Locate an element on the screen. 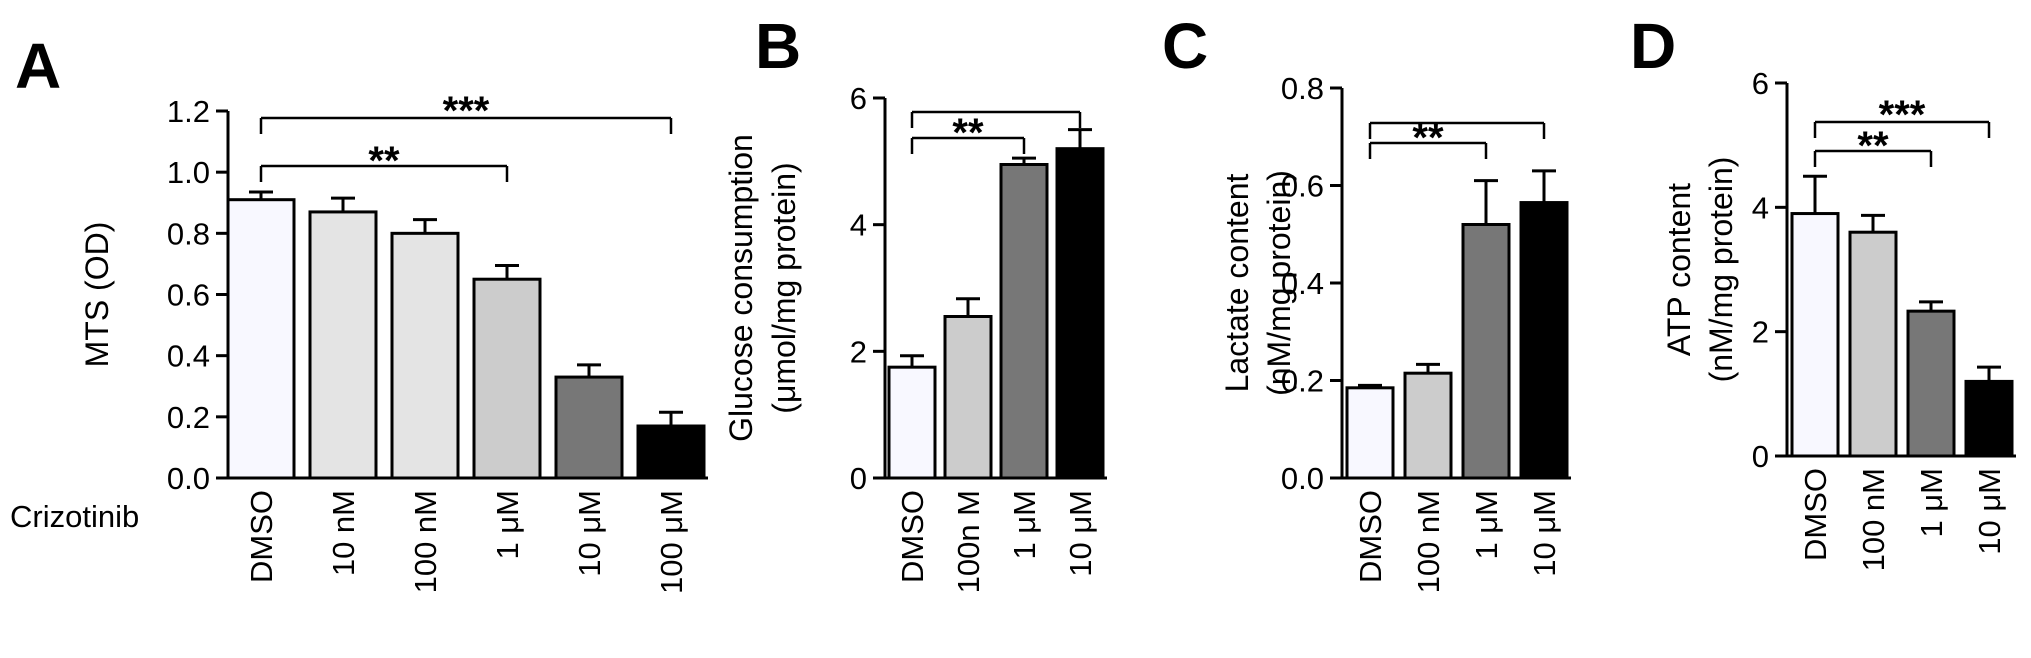  y-axis-label: Glucose consumption is located at coordinates (741, 288).